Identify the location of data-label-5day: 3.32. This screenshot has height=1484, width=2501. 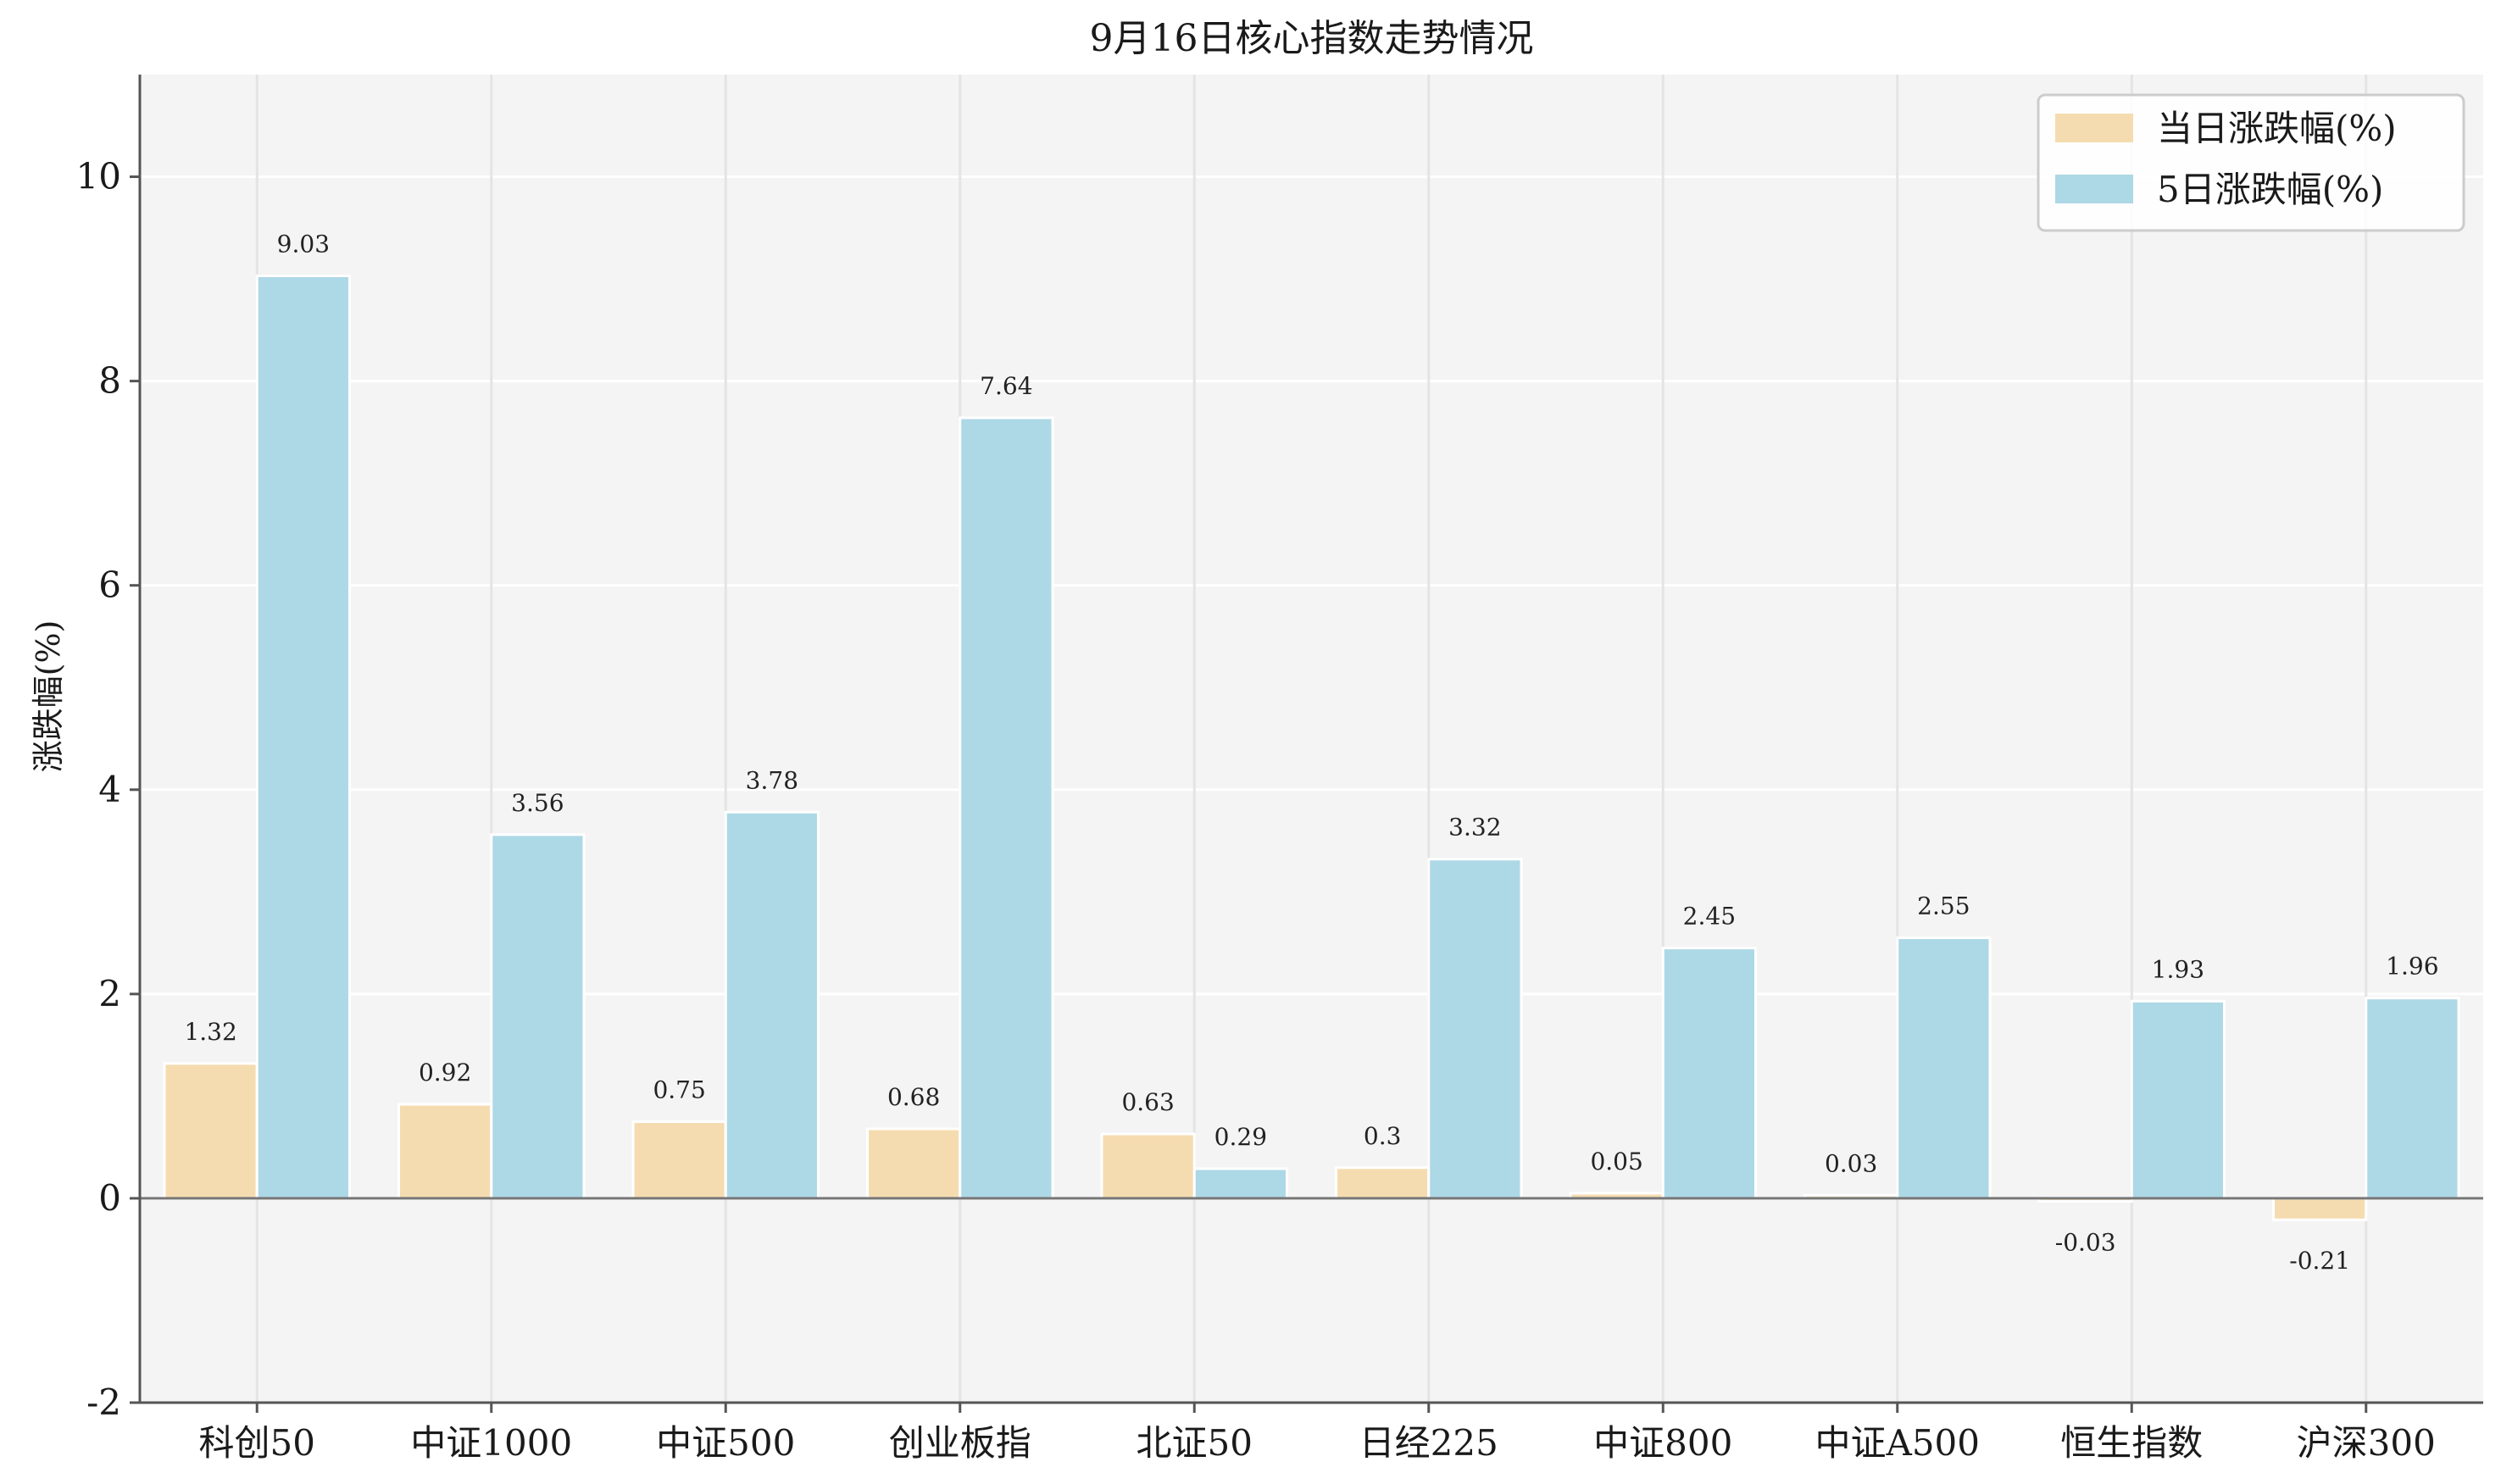
(1474, 828).